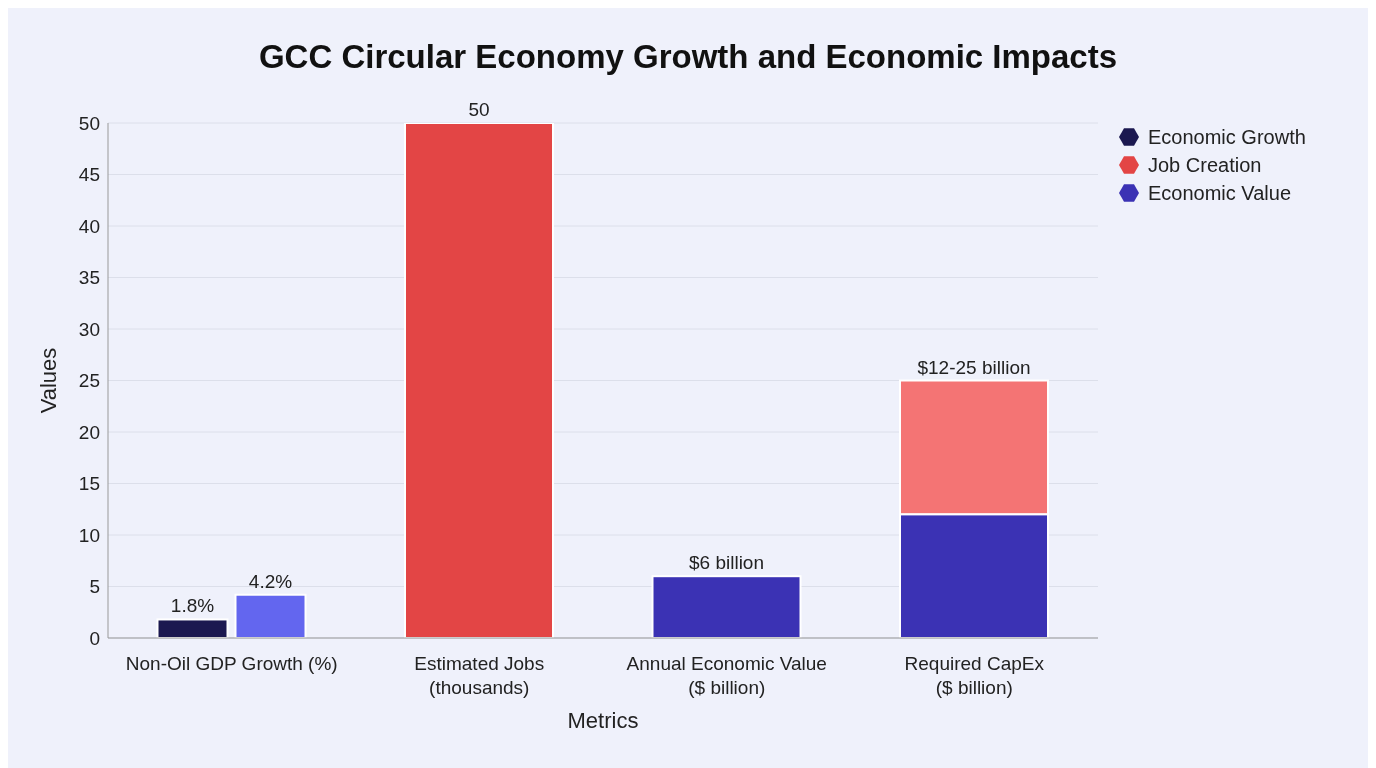  Describe the element at coordinates (479, 109) in the screenshot. I see `data-label: 50` at that location.